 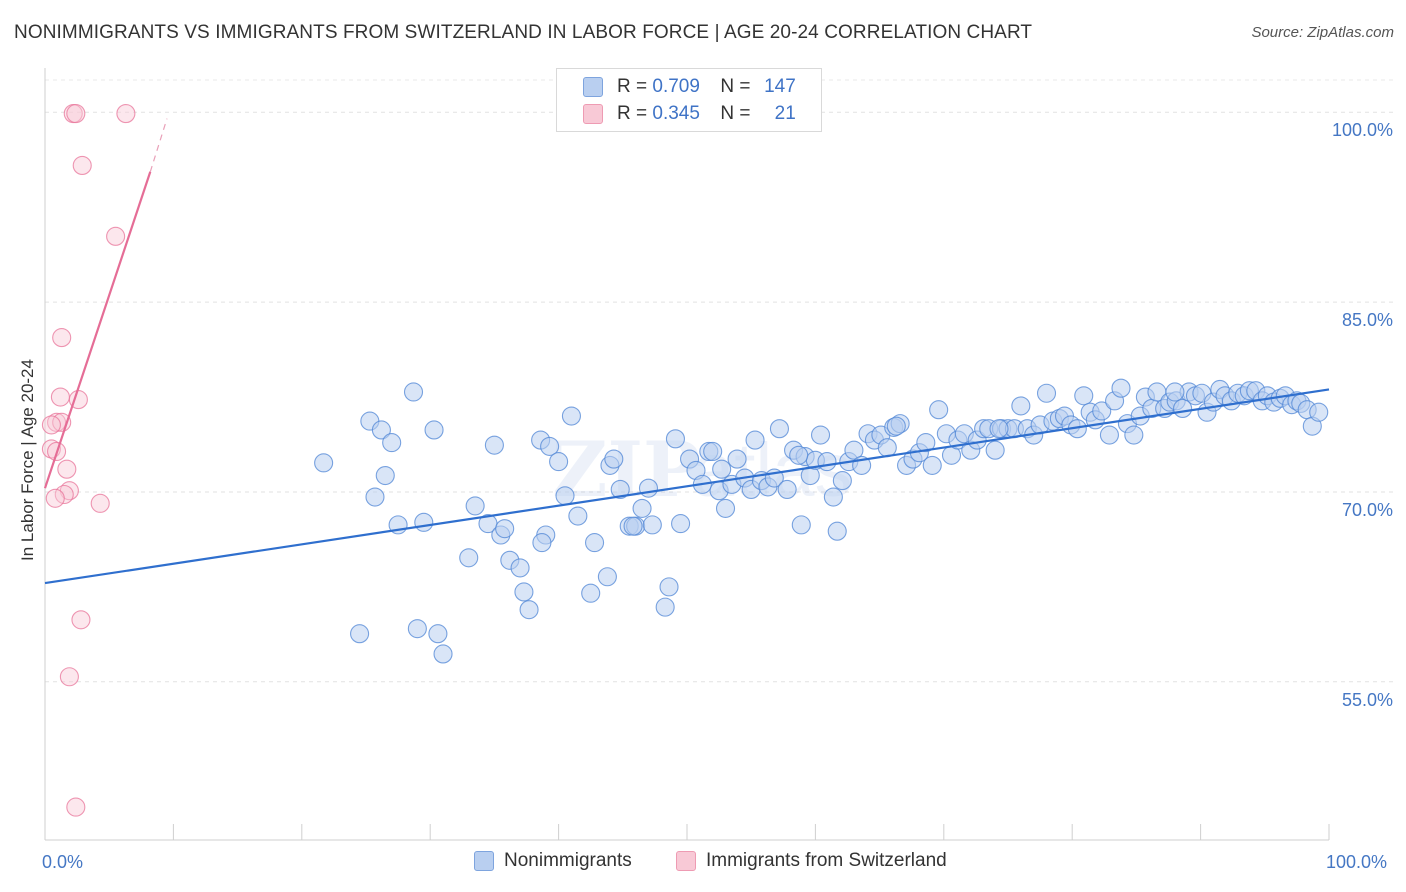 What do you see at coordinates (676, 113) in the screenshot?
I see `legend-r-value: 0.345` at bounding box center [676, 113].